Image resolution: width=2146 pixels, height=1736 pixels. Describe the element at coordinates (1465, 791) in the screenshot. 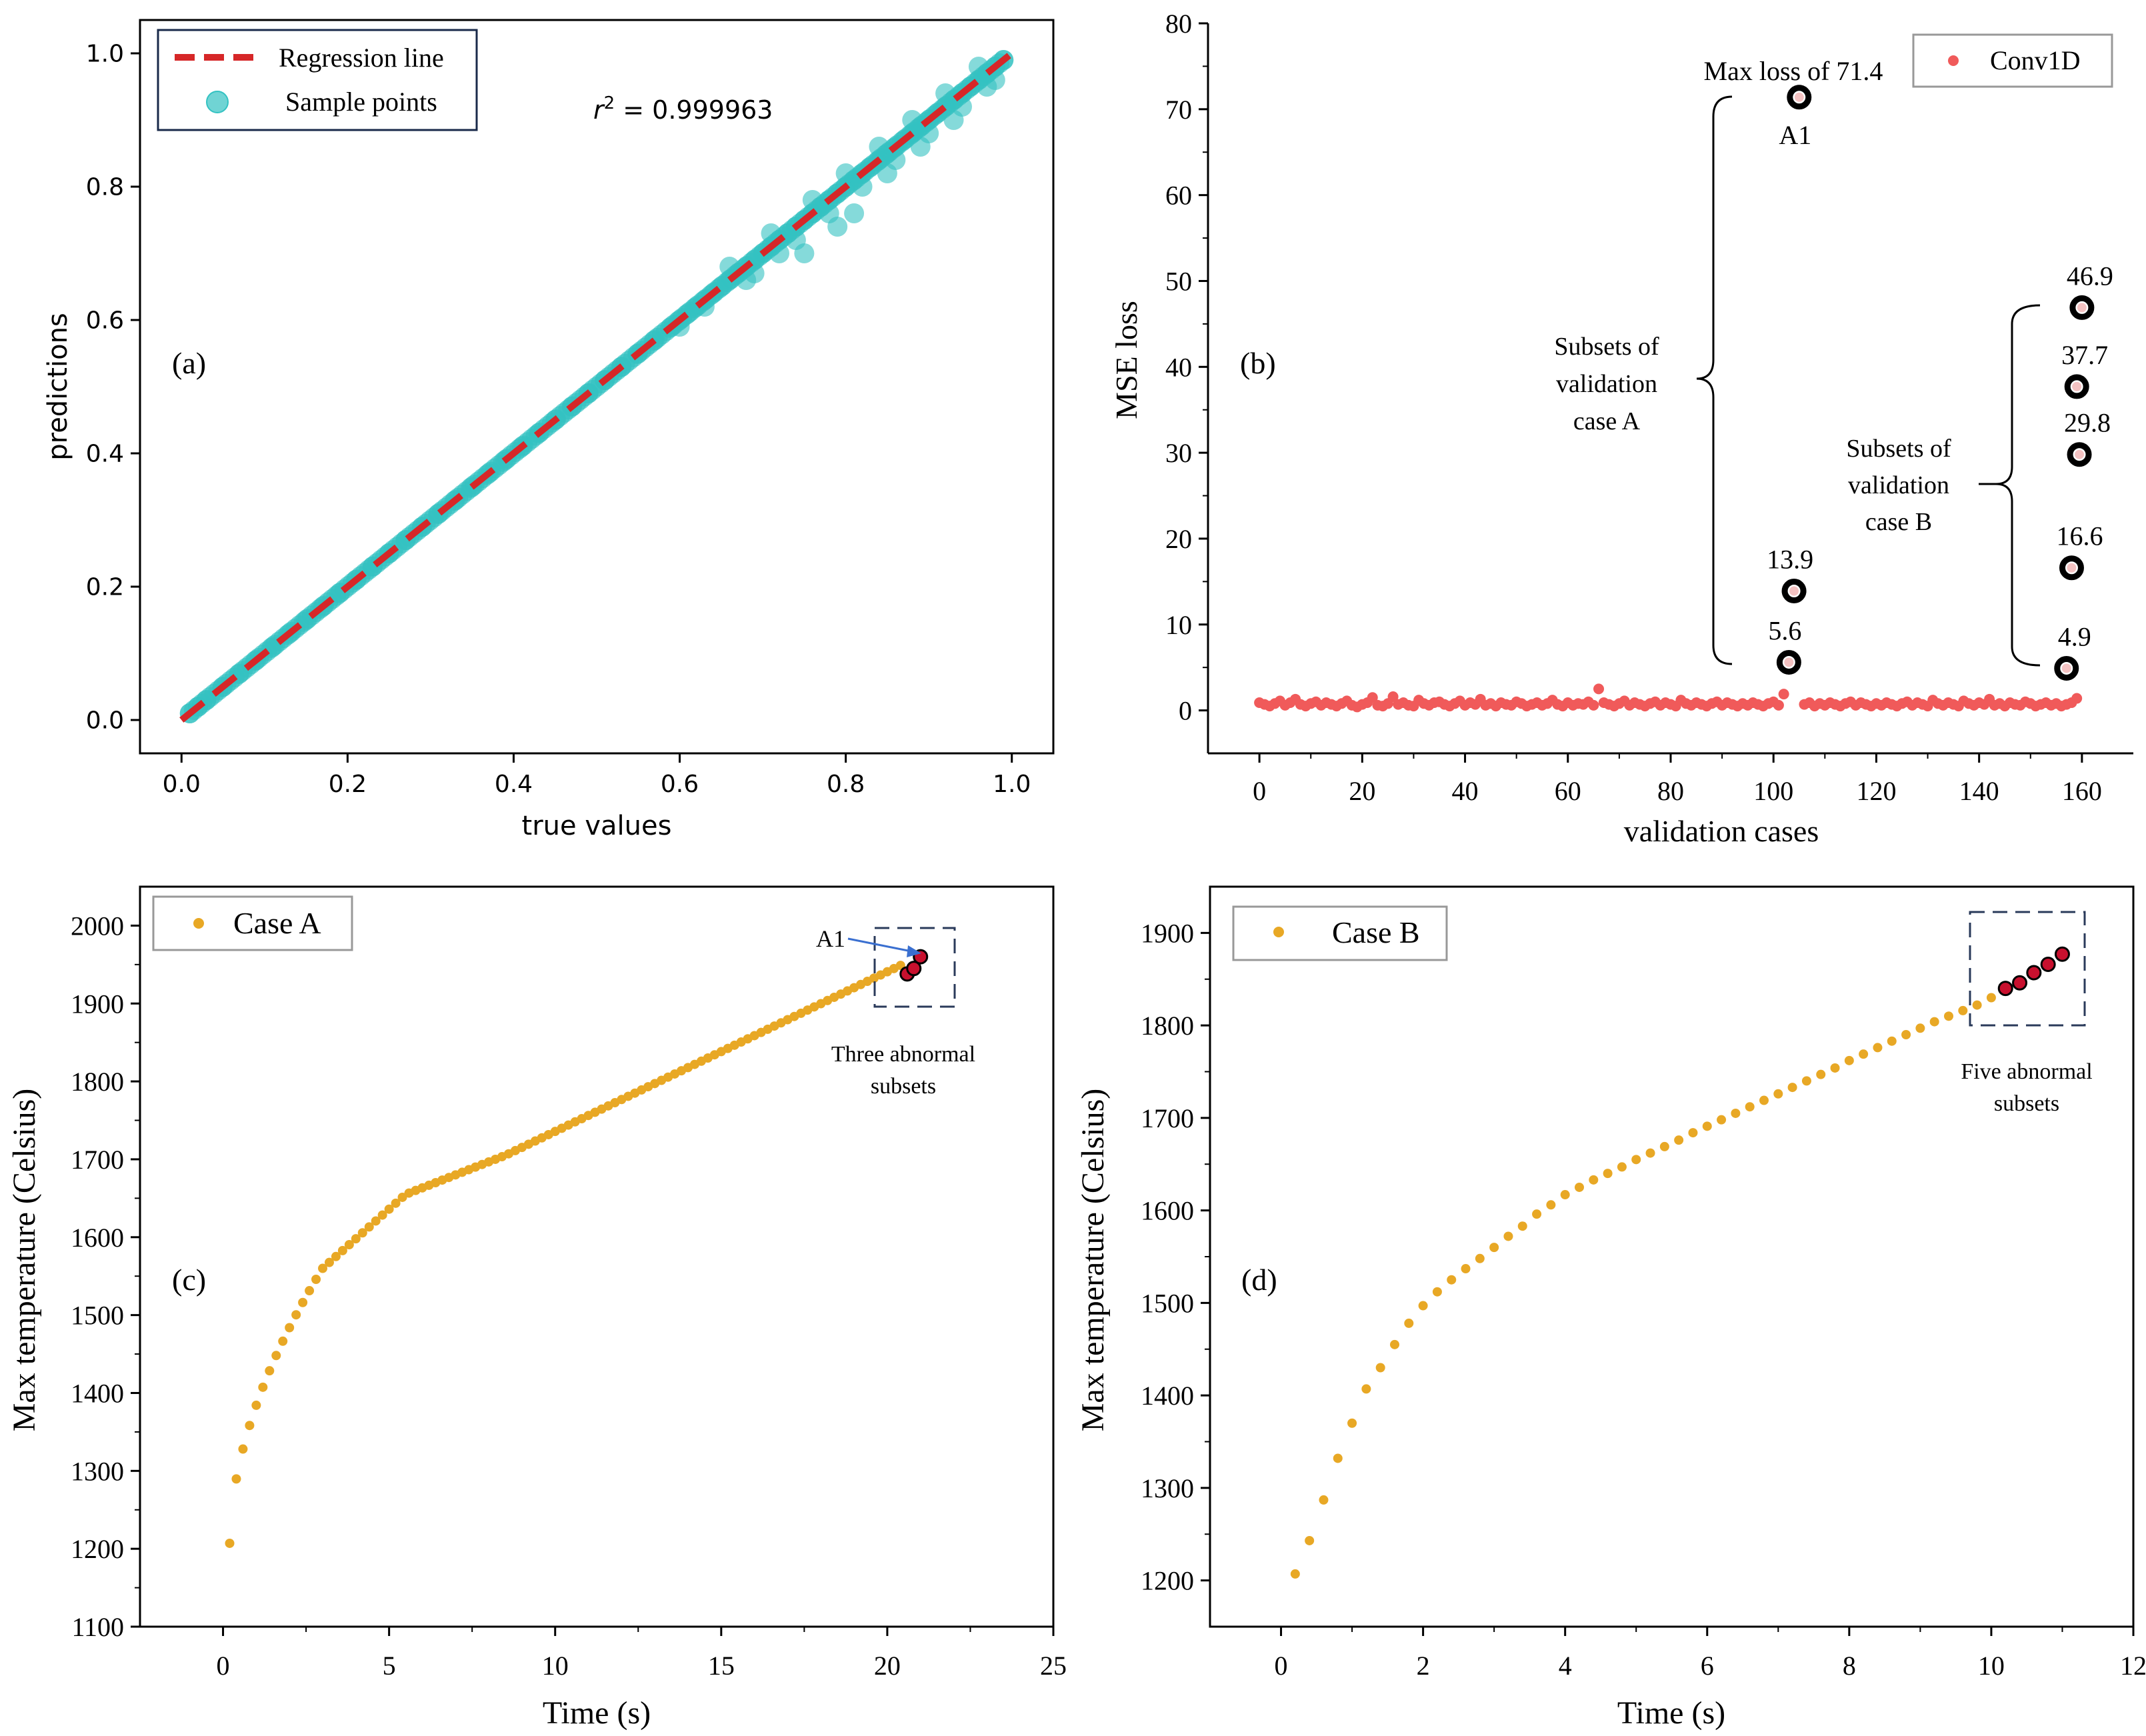

I see `x-tick-label: 40` at that location.